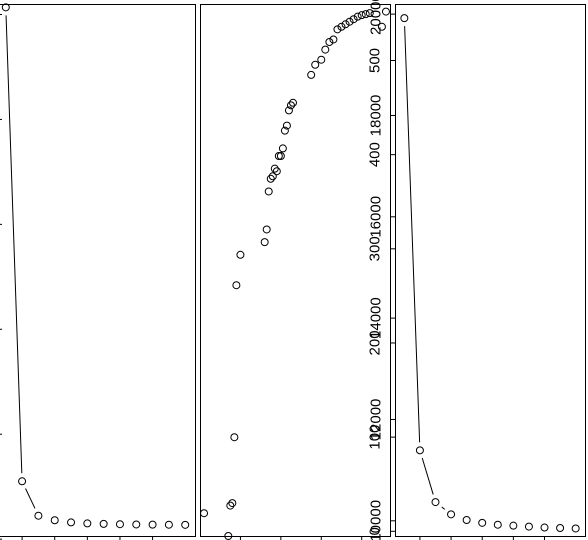  Describe the element at coordinates (375, 531) in the screenshot. I see `right-y-tick-label: 0` at that location.